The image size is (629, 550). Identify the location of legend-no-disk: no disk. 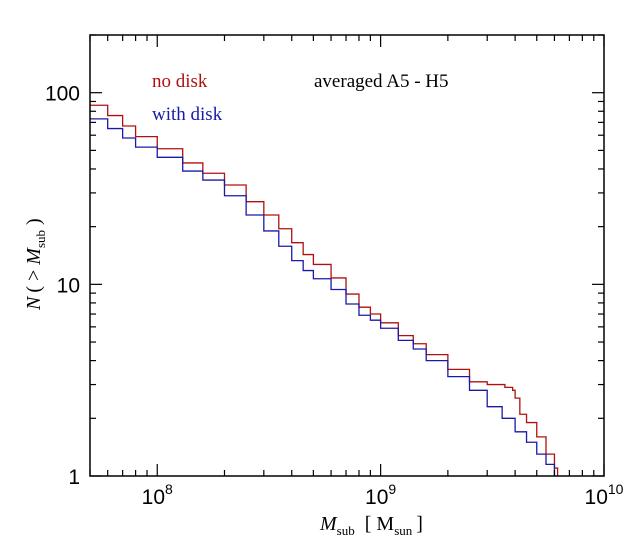
(180, 81).